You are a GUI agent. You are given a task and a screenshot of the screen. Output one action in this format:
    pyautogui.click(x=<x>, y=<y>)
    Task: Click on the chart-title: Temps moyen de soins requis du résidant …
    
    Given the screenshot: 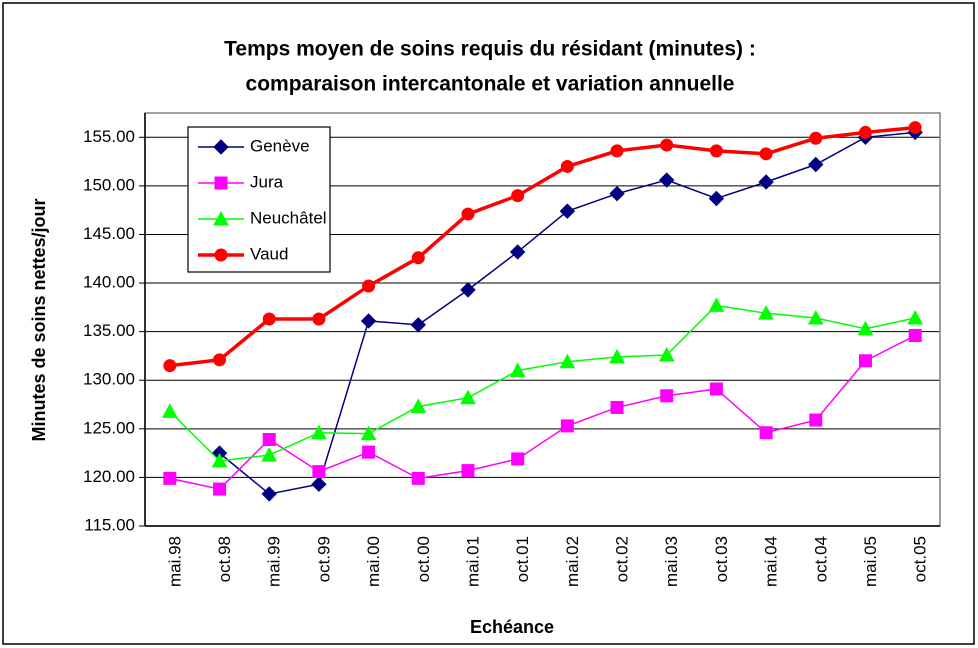 What is the action you would take?
    pyautogui.click(x=490, y=49)
    